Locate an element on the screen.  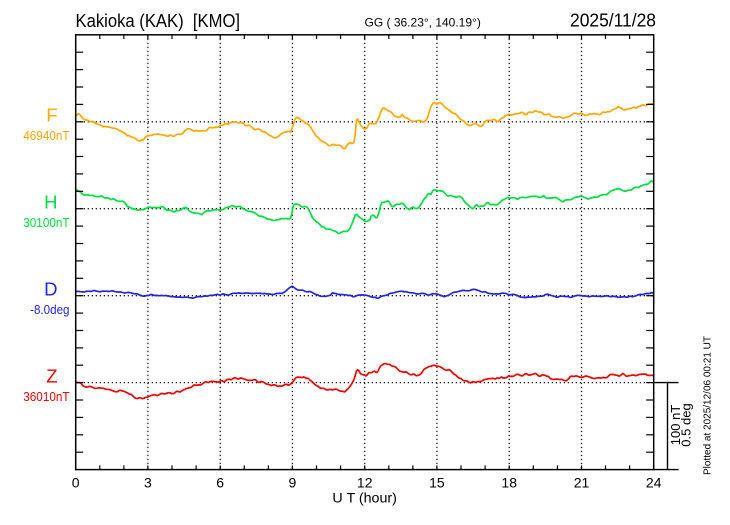
svg-text: 0.5 deg is located at coordinates (686, 424).